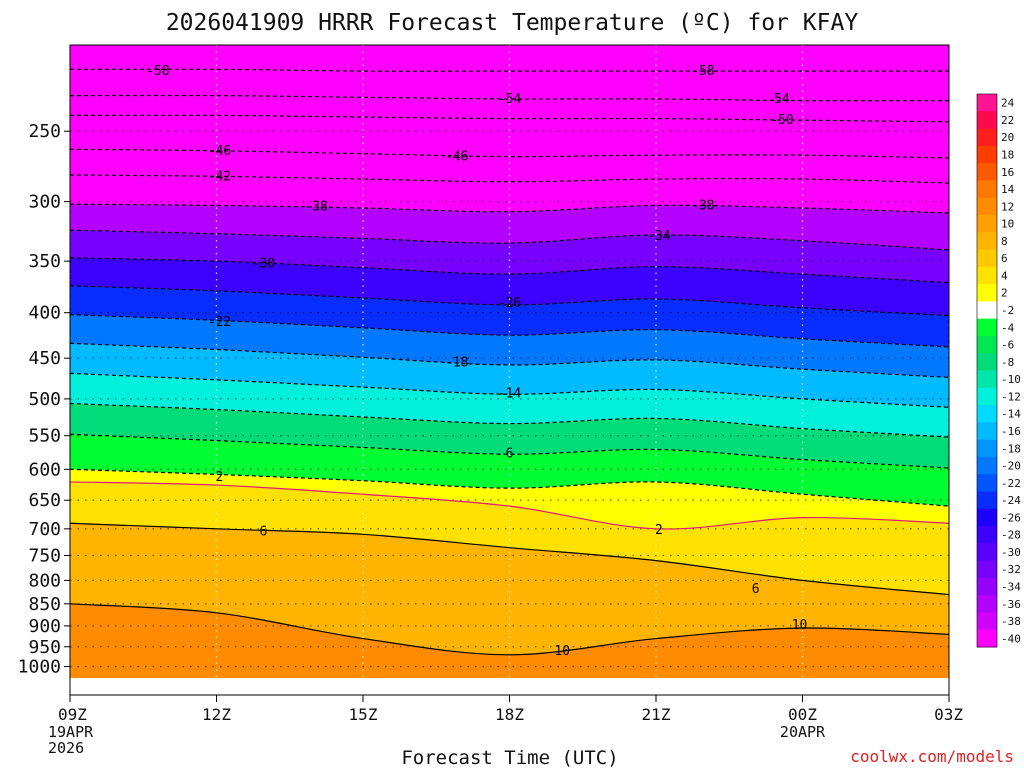 This screenshot has height=768, width=1024. I want to click on y-tick-label: 500, so click(44, 399).